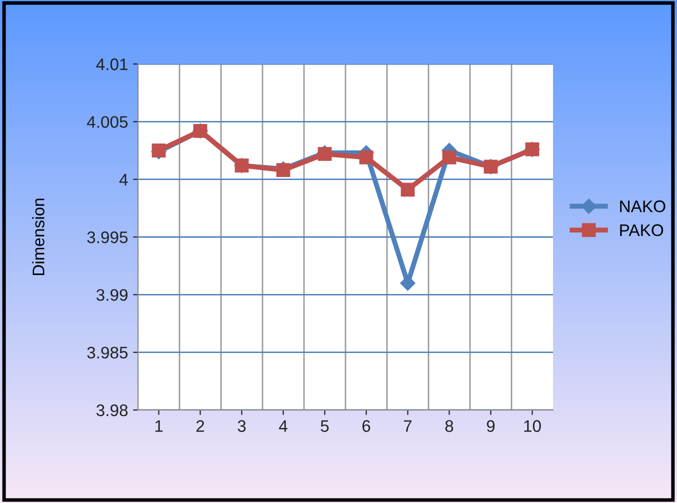 The height and width of the screenshot is (503, 677). What do you see at coordinates (159, 426) in the screenshot?
I see `x-tick-label: 1` at bounding box center [159, 426].